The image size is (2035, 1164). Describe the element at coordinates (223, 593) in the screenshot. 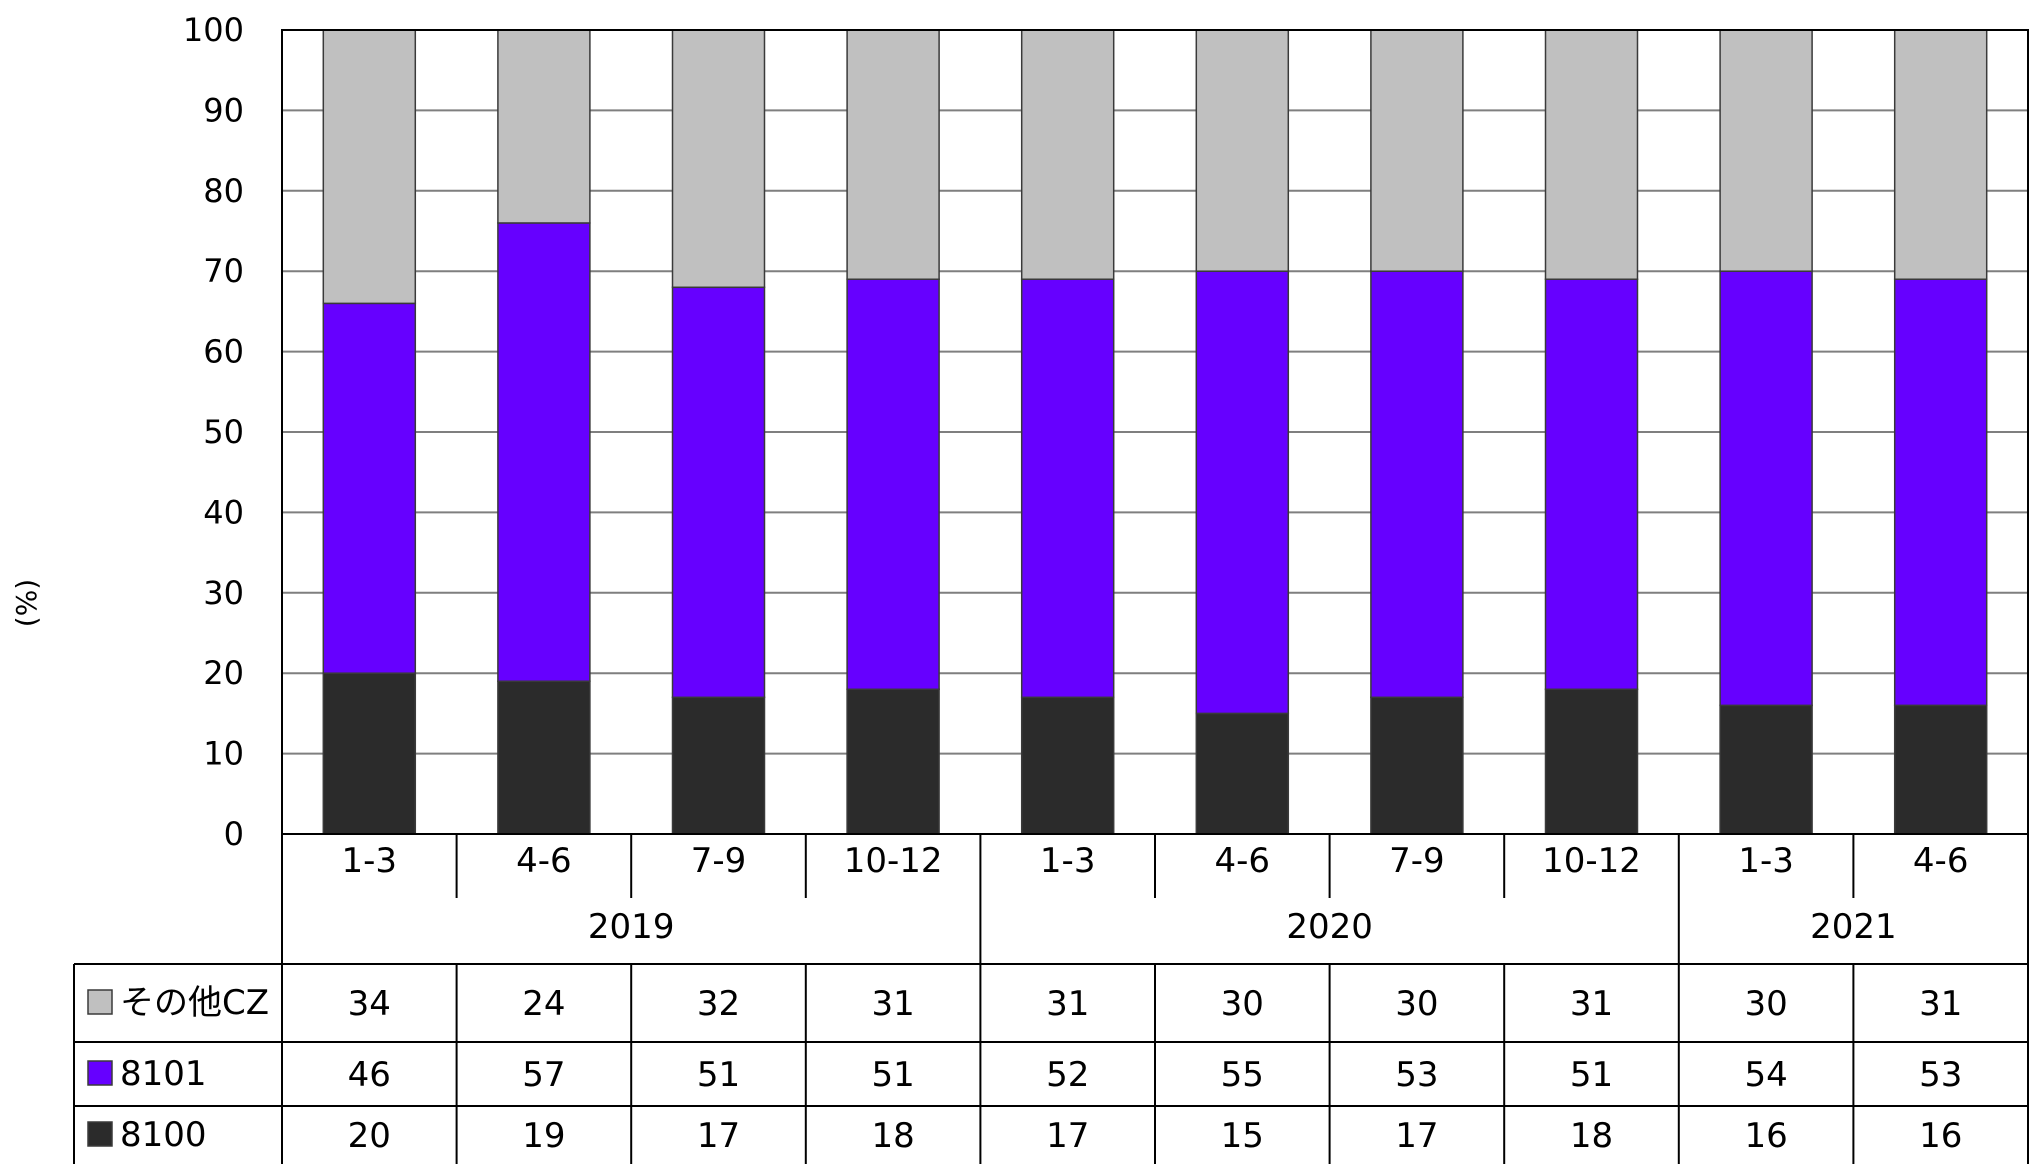

I see `y-tick-label: 30` at that location.